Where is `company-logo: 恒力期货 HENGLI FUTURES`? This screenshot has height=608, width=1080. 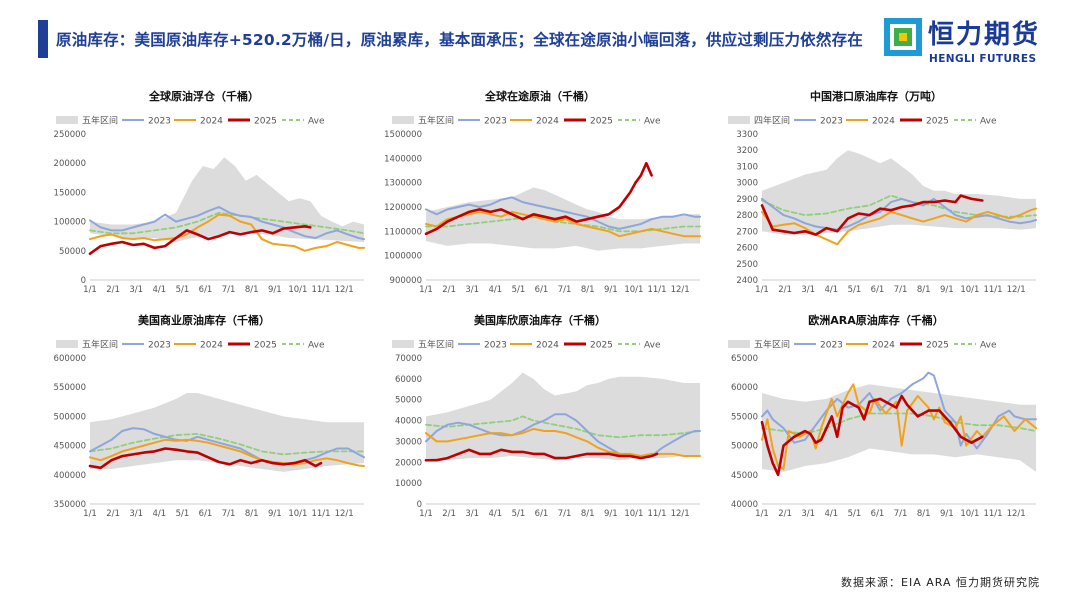 company-logo: 恒力期货 HENGLI FUTURES is located at coordinates (969, 43).